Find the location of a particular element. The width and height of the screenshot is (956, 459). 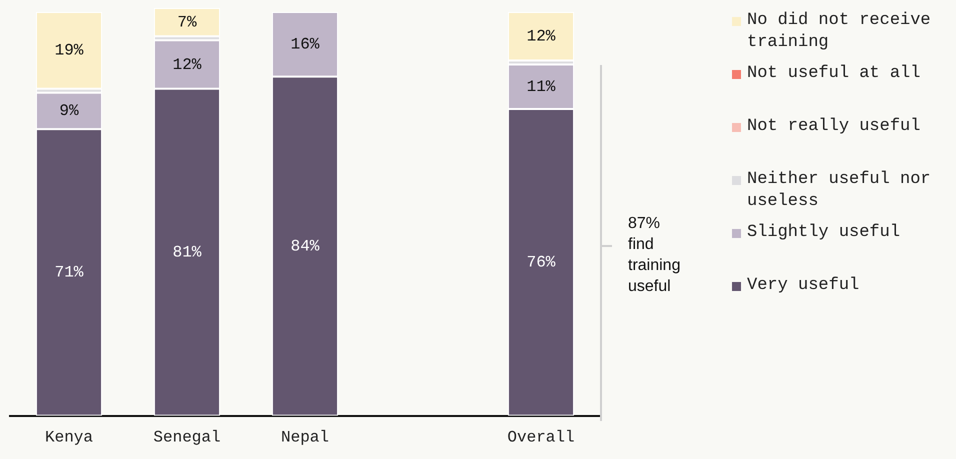

data-label: 16% is located at coordinates (305, 45).